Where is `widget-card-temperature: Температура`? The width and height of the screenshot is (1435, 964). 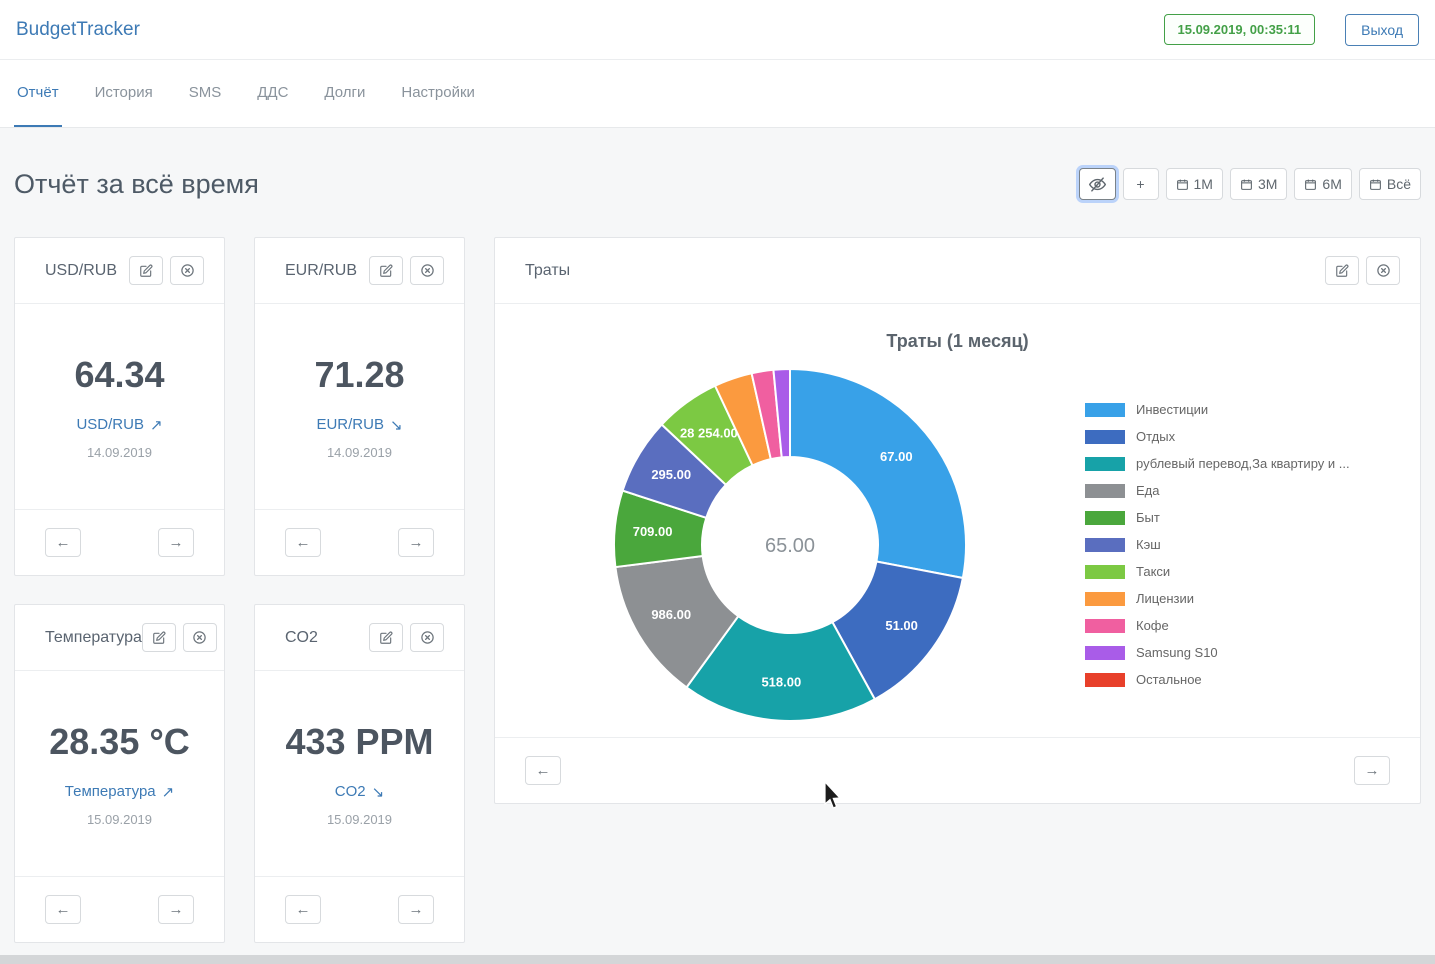
widget-card-temperature: Температура is located at coordinates (119, 773).